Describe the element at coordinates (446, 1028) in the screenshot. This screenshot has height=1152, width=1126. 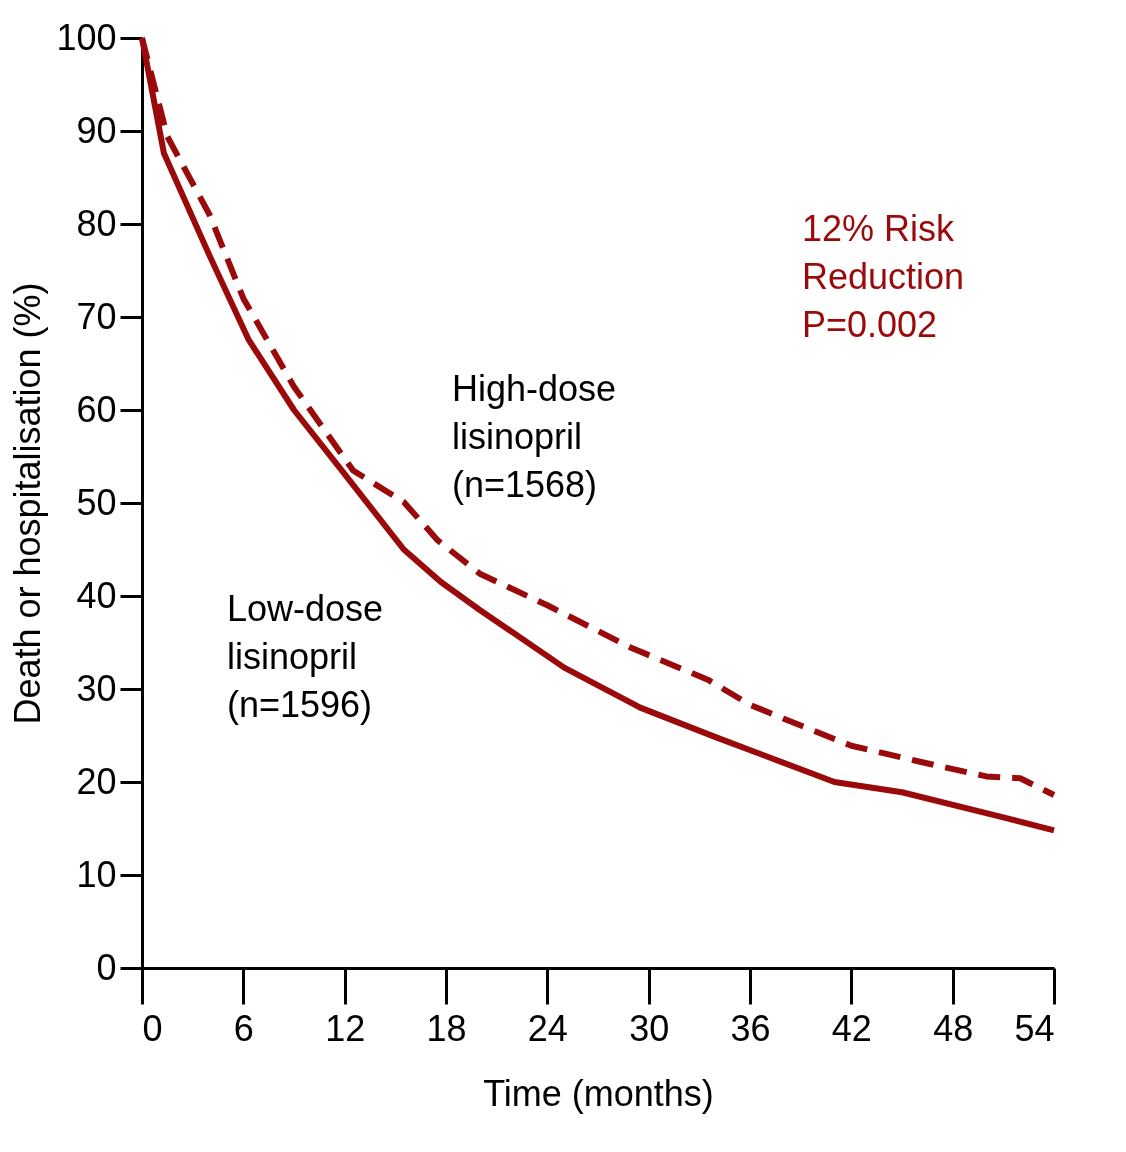
I see `x-tick-label: 18` at that location.